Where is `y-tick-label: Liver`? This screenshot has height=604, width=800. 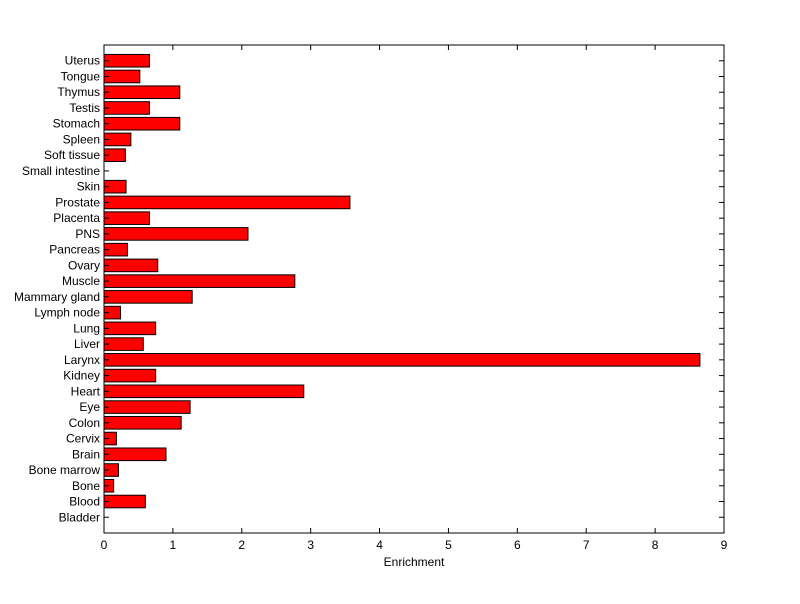
y-tick-label: Liver is located at coordinates (87, 344).